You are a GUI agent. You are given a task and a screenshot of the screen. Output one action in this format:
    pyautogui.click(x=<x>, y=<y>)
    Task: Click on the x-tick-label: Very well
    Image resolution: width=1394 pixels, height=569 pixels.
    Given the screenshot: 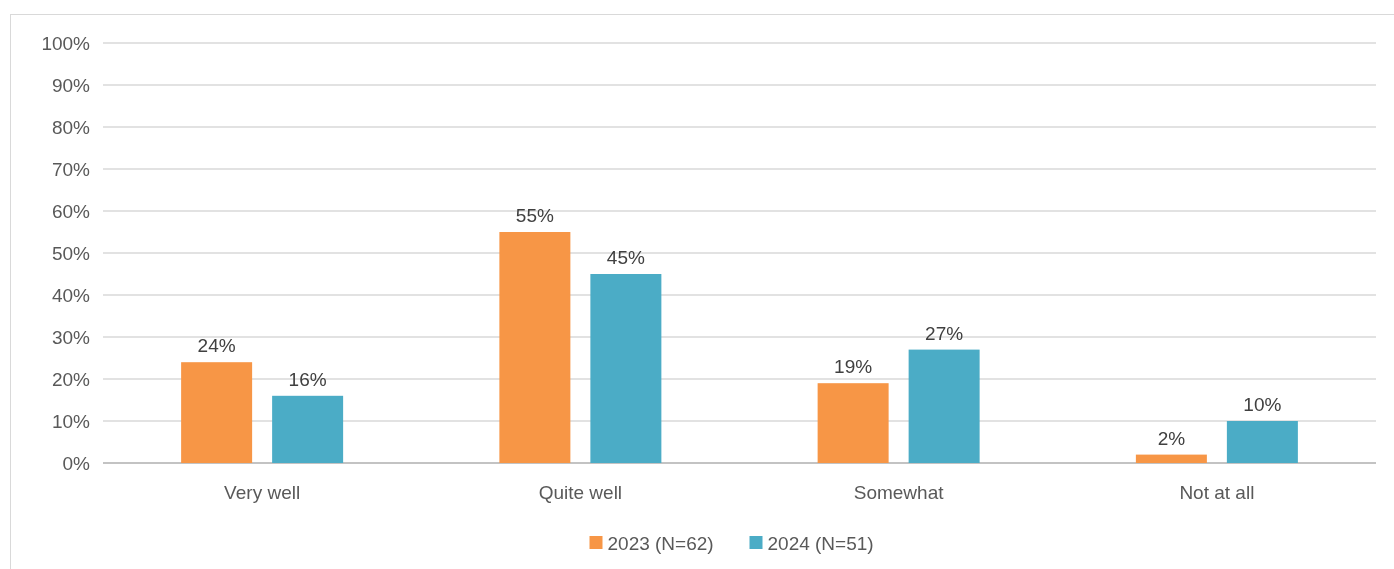 What is the action you would take?
    pyautogui.click(x=262, y=492)
    